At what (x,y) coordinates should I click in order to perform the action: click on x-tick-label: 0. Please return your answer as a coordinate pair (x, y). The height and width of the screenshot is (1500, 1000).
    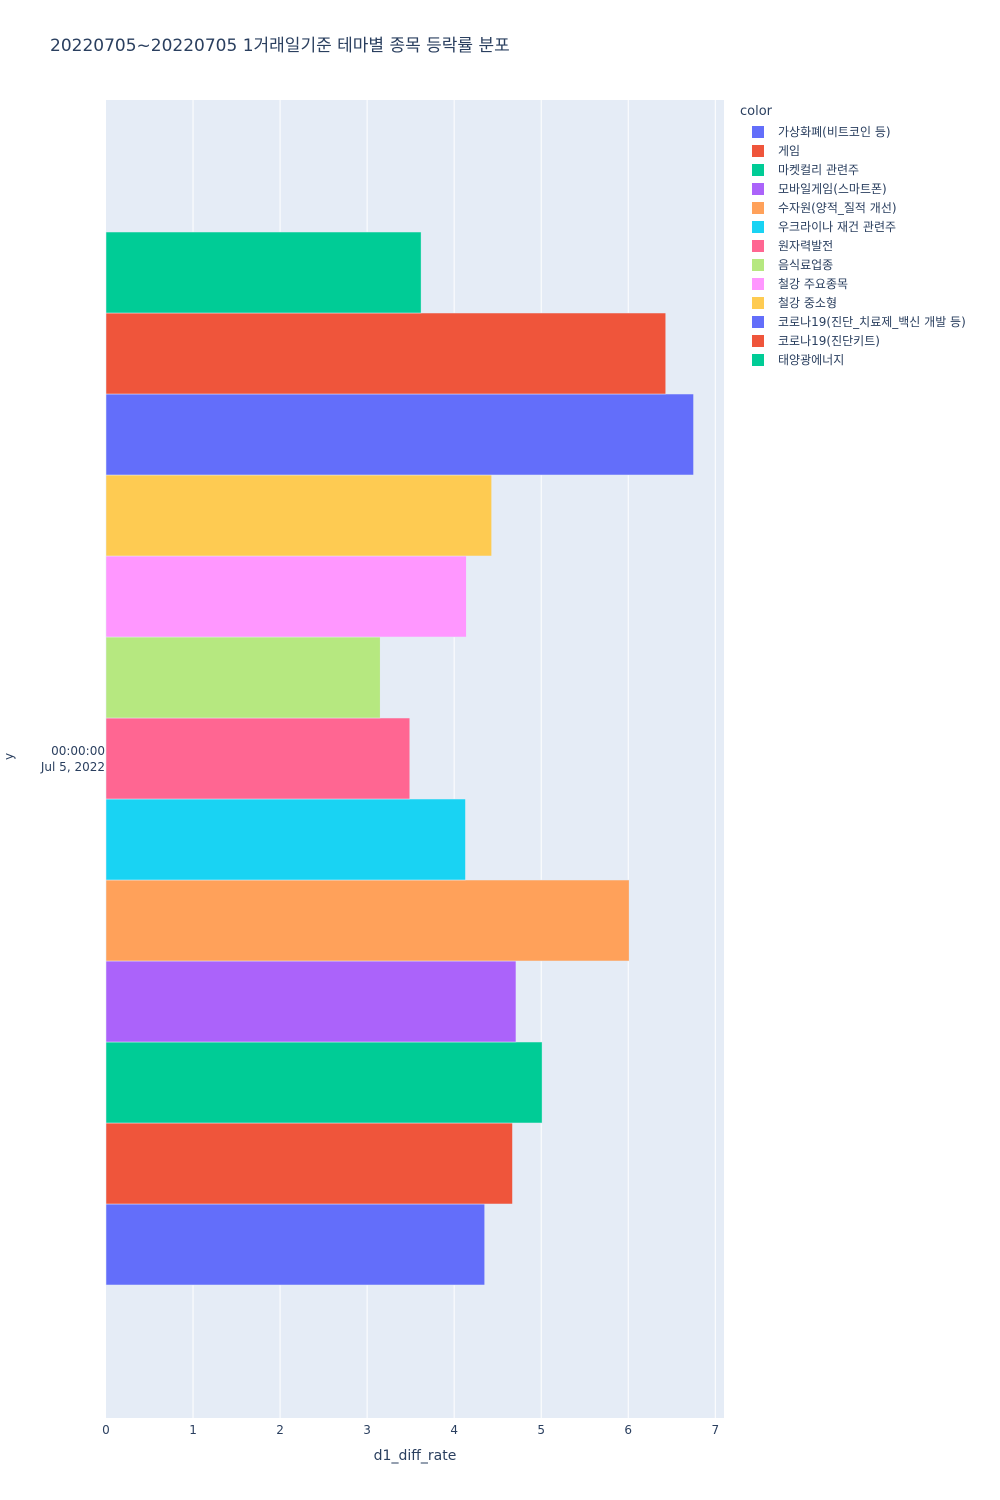
    Looking at the image, I should click on (106, 1430).